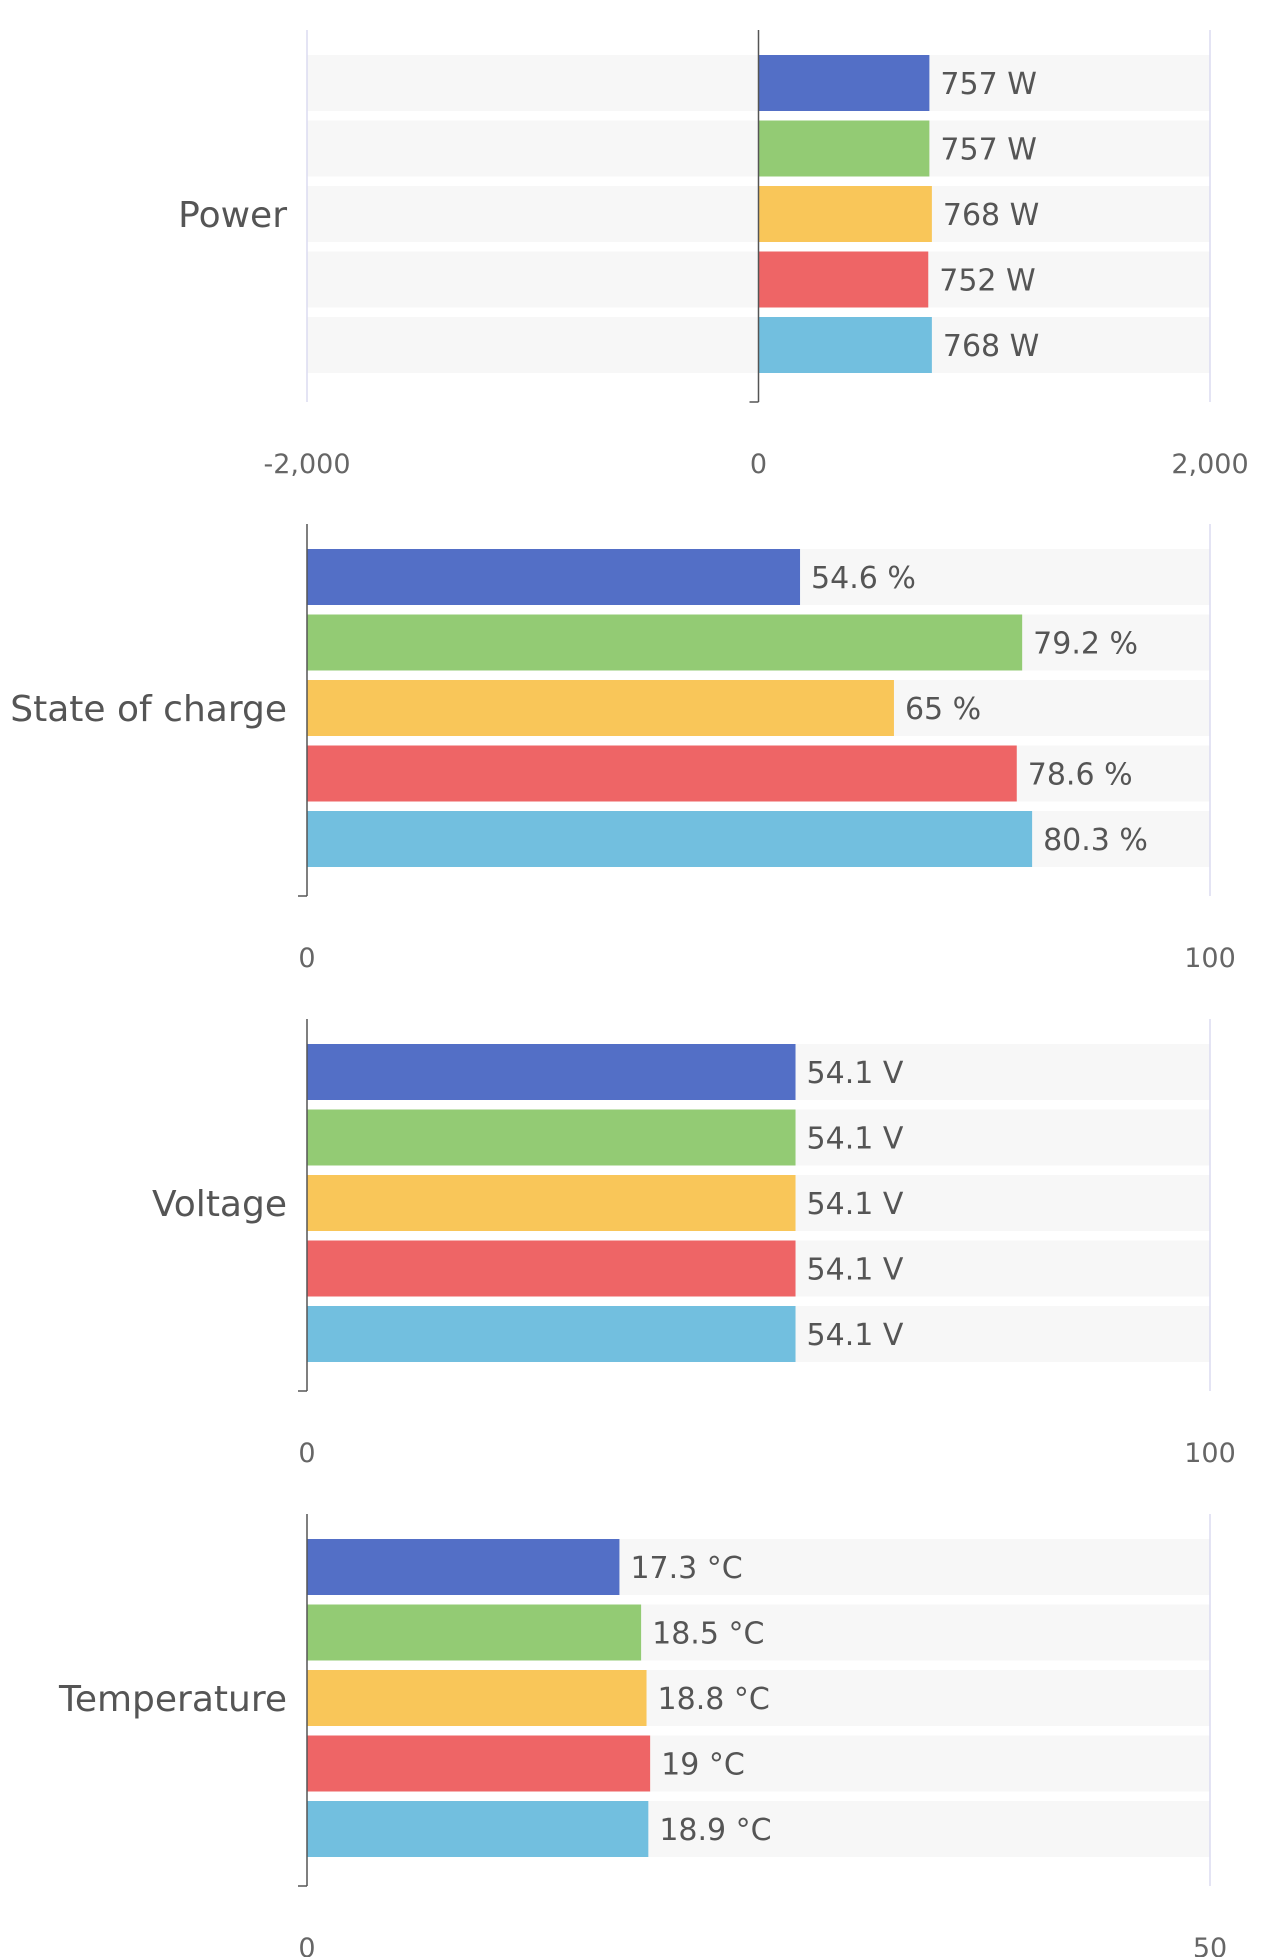 The height and width of the screenshot is (1957, 1280). I want to click on data-label: 80.3 %, so click(1095, 840).